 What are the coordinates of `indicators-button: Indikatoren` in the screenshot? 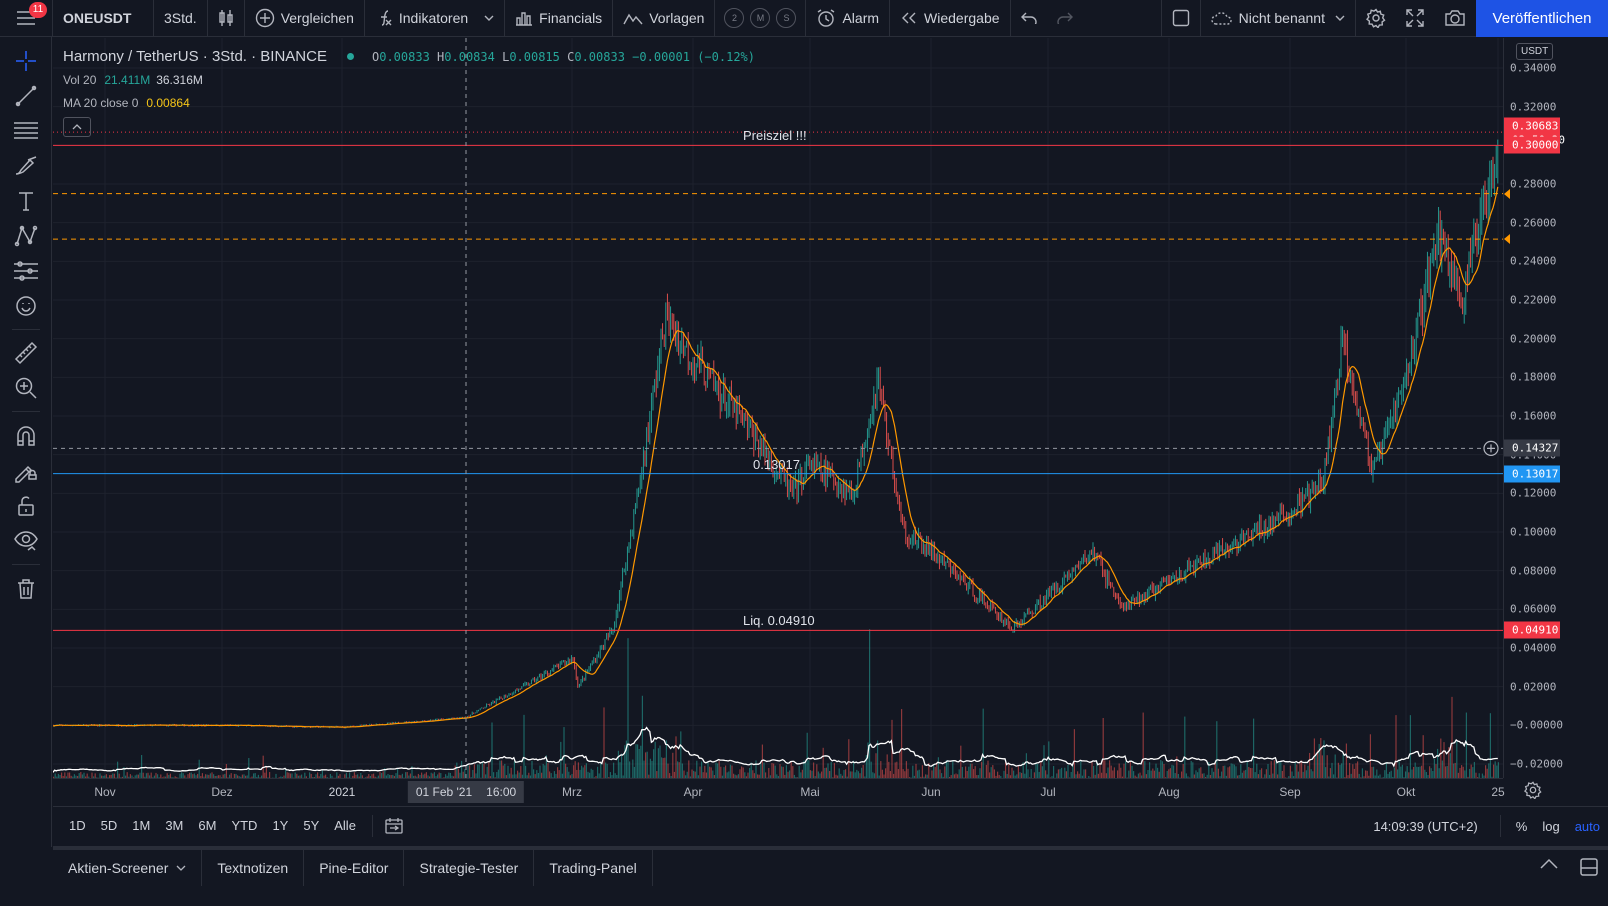 It's located at (434, 18).